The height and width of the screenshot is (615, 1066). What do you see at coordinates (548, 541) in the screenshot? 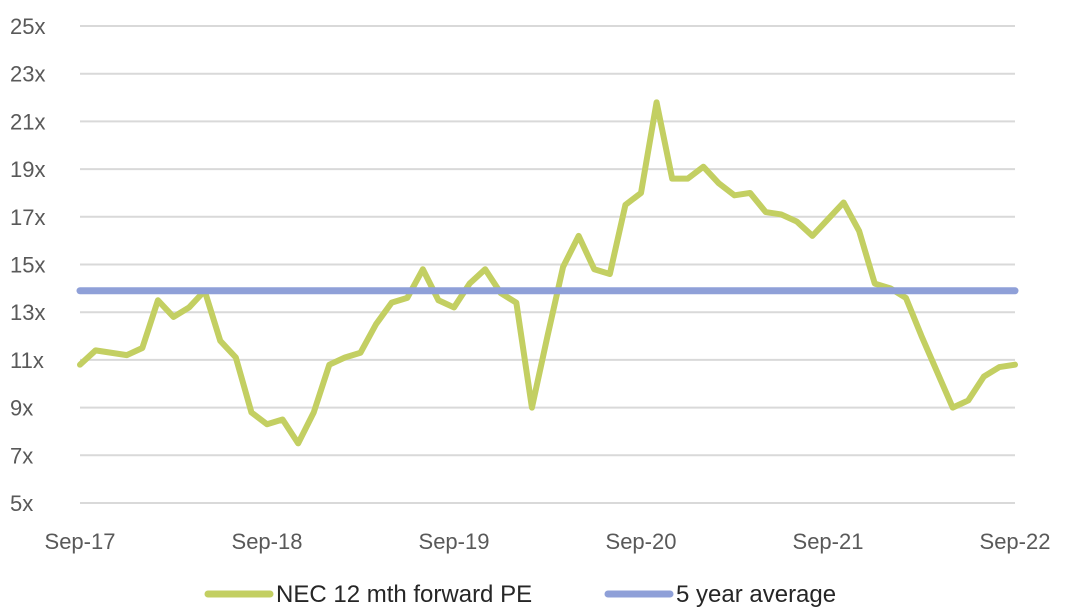
I see `x-axis-ticks: Sep-17 Sep-18 Sep-19 Sep-20 Sep-21 Sep-22` at bounding box center [548, 541].